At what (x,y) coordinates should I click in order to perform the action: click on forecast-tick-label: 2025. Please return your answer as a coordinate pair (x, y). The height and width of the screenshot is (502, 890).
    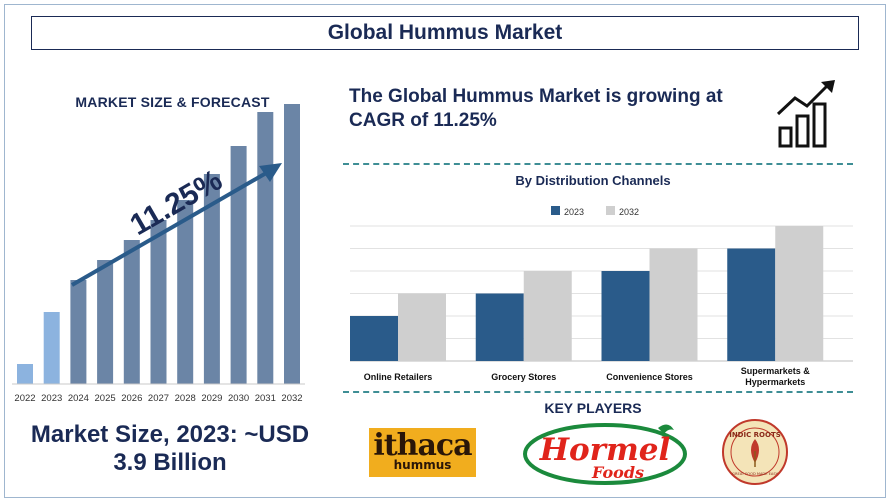
    Looking at the image, I should click on (105, 398).